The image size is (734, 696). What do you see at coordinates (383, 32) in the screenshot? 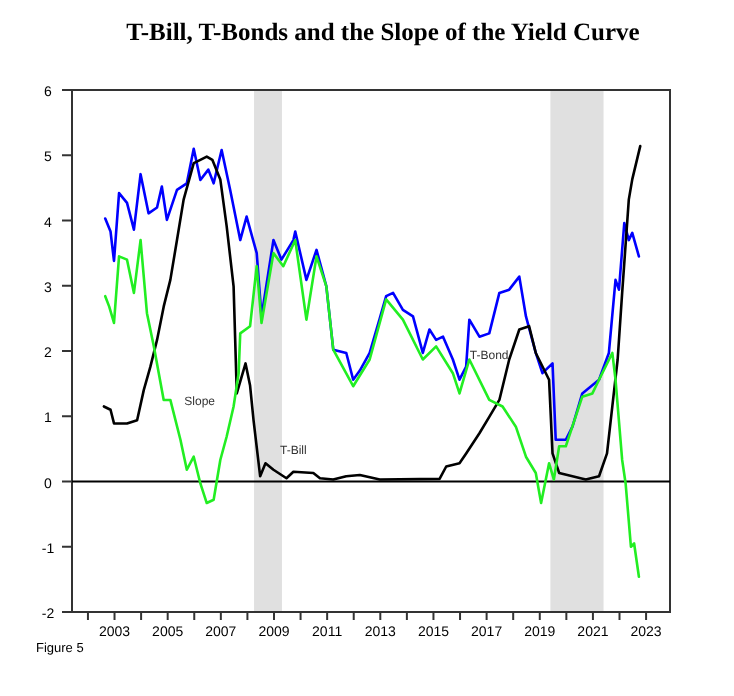
I see `chart-title: T-Bill, T-Bonds and the Slope of the Yield Curve` at bounding box center [383, 32].